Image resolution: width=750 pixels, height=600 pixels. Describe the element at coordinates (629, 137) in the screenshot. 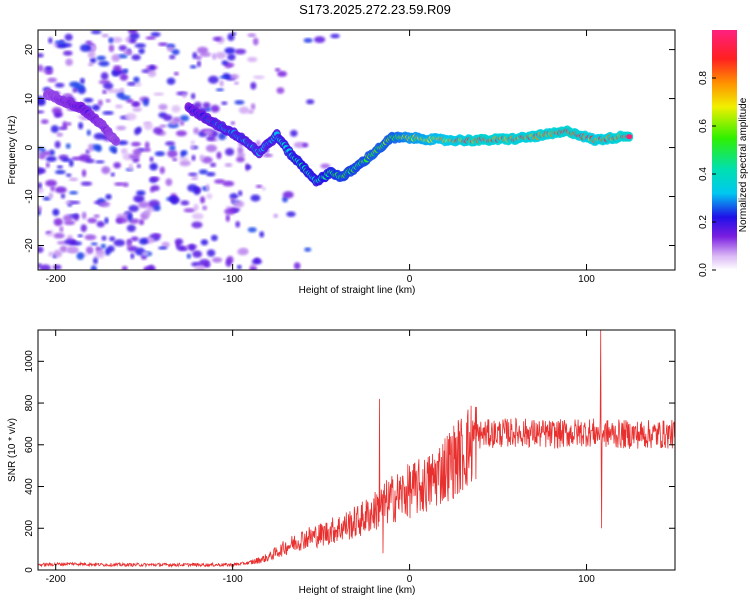

I see `ridge-core` at that location.